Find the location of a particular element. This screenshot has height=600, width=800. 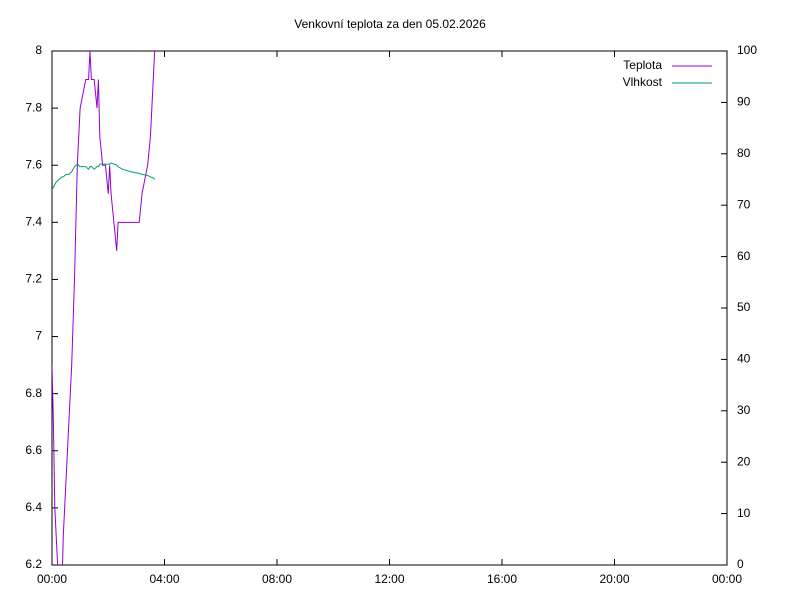

y2-tick-label: 10 is located at coordinates (744, 513).